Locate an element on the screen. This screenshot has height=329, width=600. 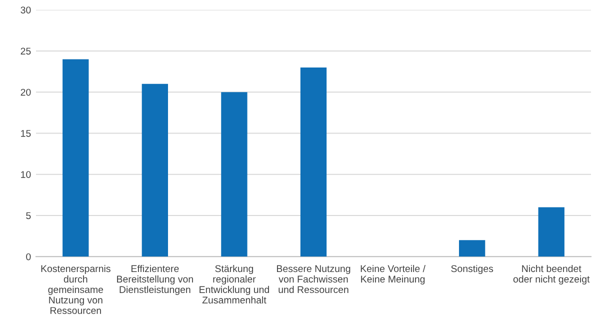
x-tick-label: Sonstiges is located at coordinates (472, 269).